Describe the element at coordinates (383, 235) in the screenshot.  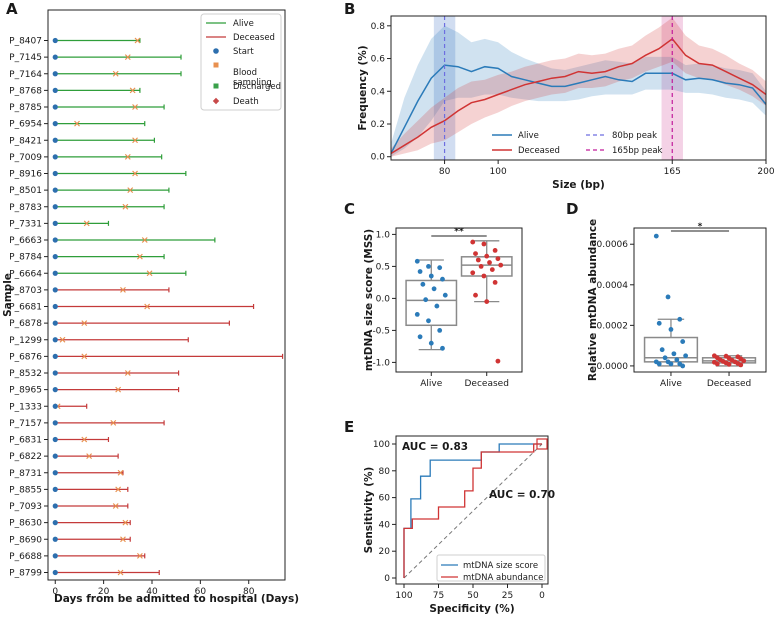
I see `y-tick-label: 1.0` at that location.